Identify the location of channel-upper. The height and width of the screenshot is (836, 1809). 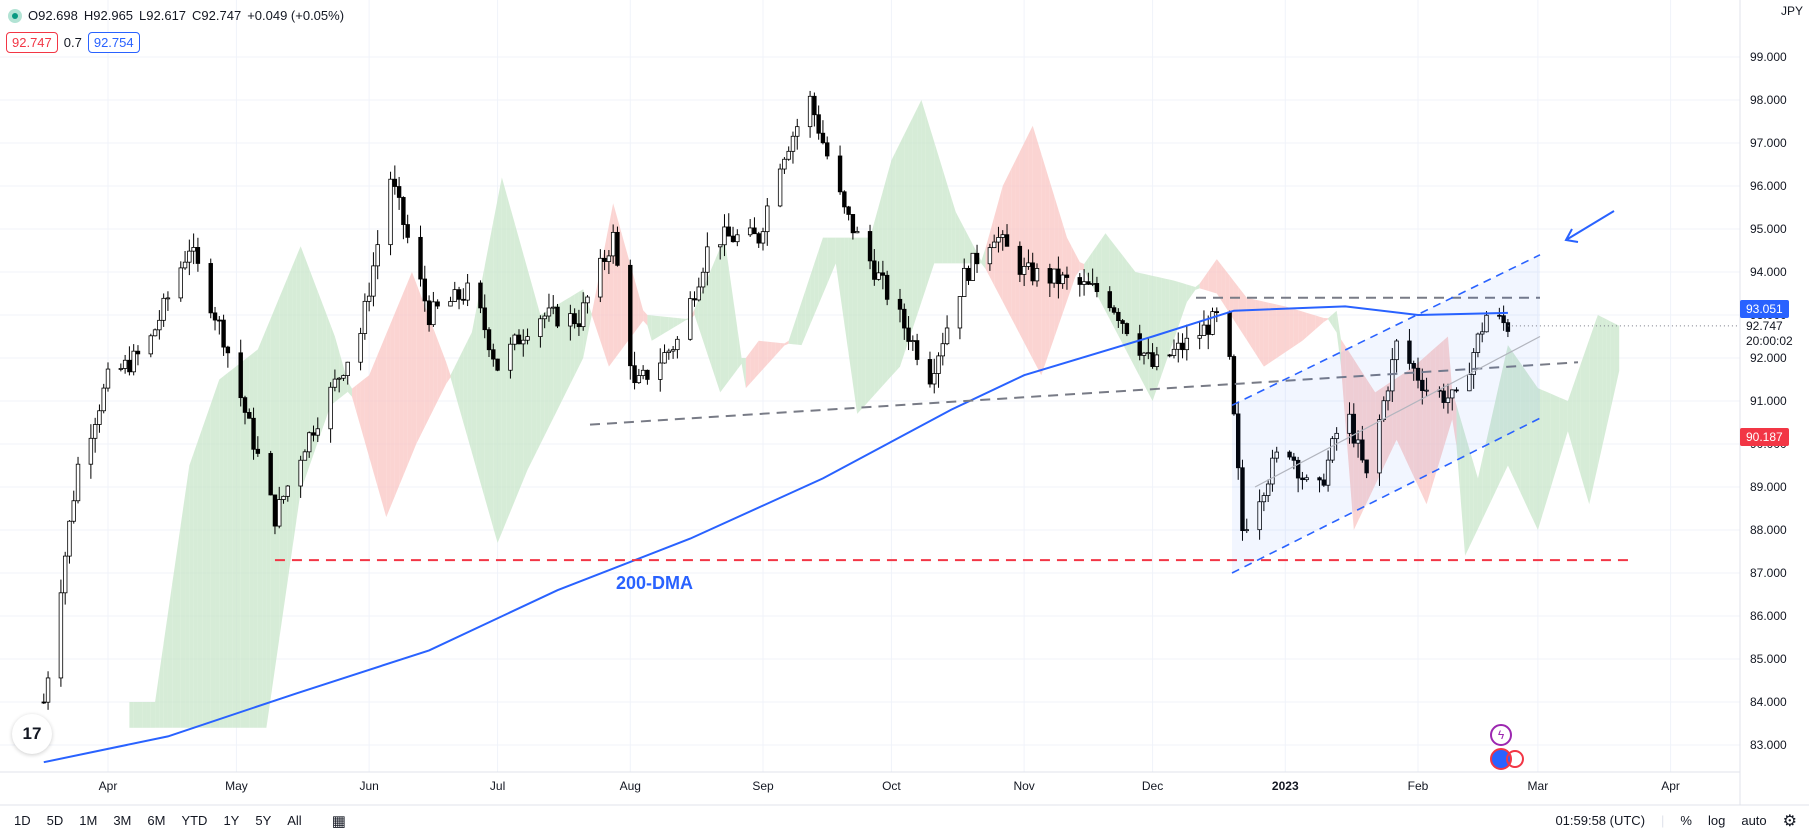
(1386, 330).